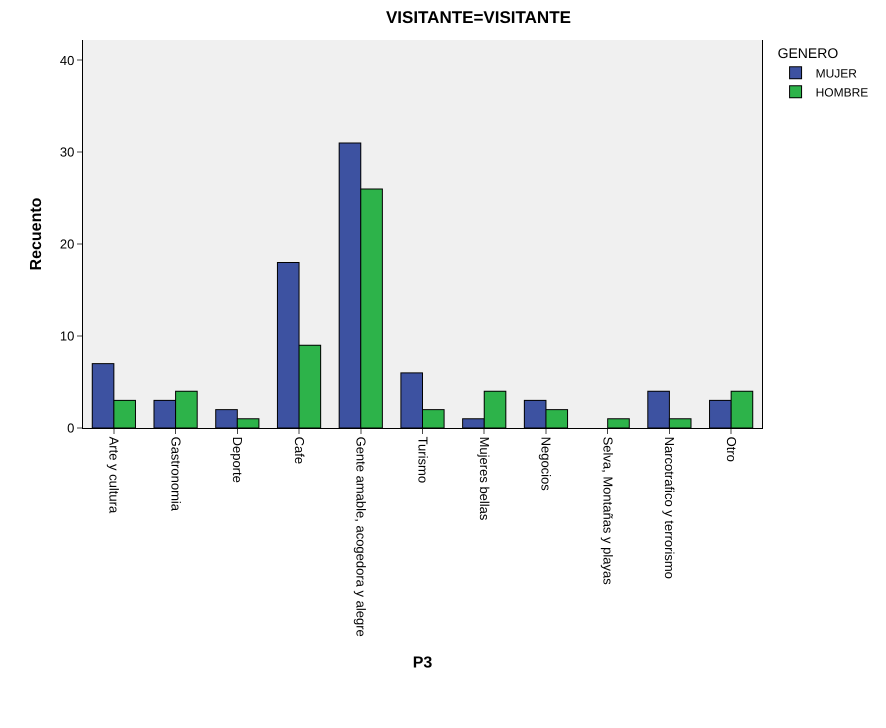 The height and width of the screenshot is (728, 886). Describe the element at coordinates (67, 152) in the screenshot. I see `y-tick-label: 30` at that location.